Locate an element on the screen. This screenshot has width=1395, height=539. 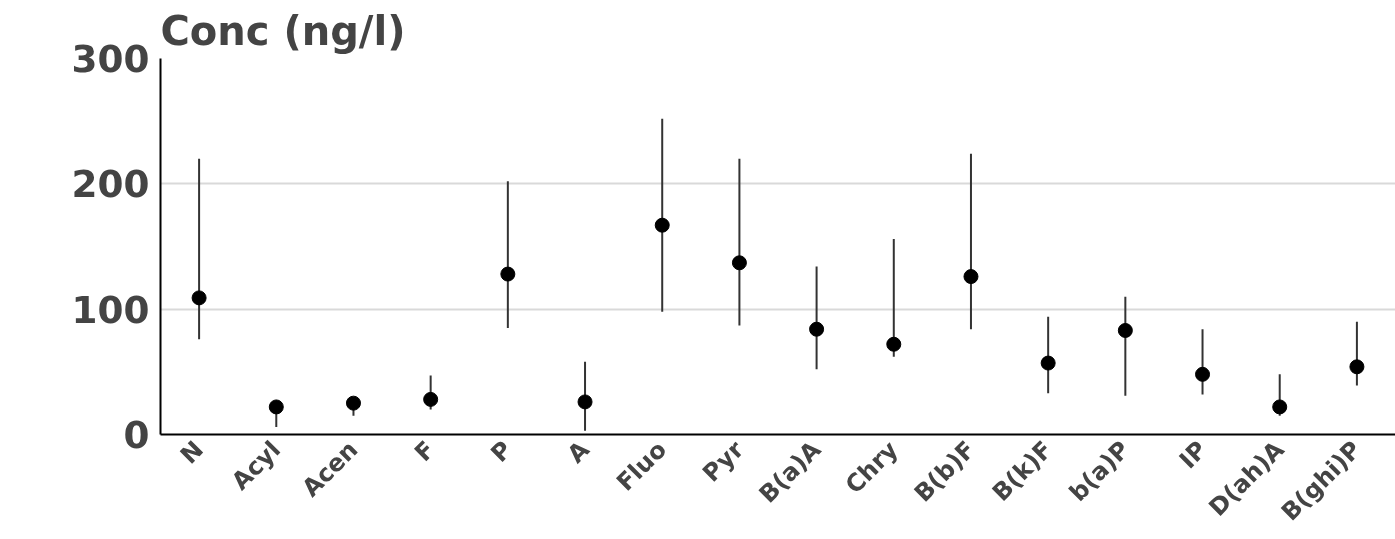
x-tick-label: F is located at coordinates (425, 451).